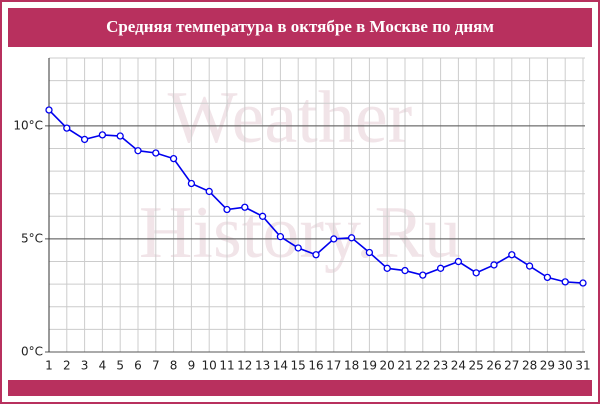 The height and width of the screenshot is (408, 600). I want to click on x-tick-label: 7, so click(156, 366).